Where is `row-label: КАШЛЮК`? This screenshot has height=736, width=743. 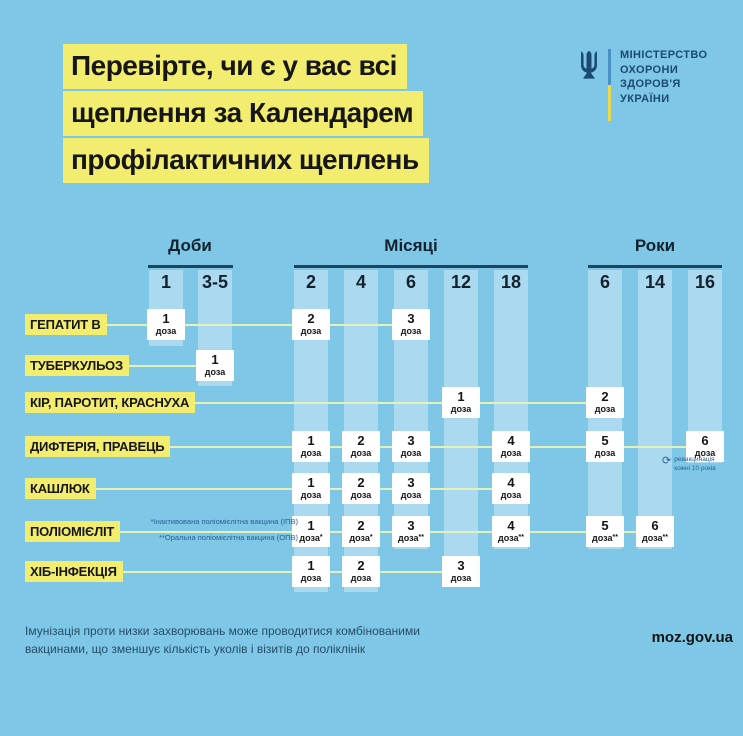
row-label: КАШЛЮК is located at coordinates (60, 488).